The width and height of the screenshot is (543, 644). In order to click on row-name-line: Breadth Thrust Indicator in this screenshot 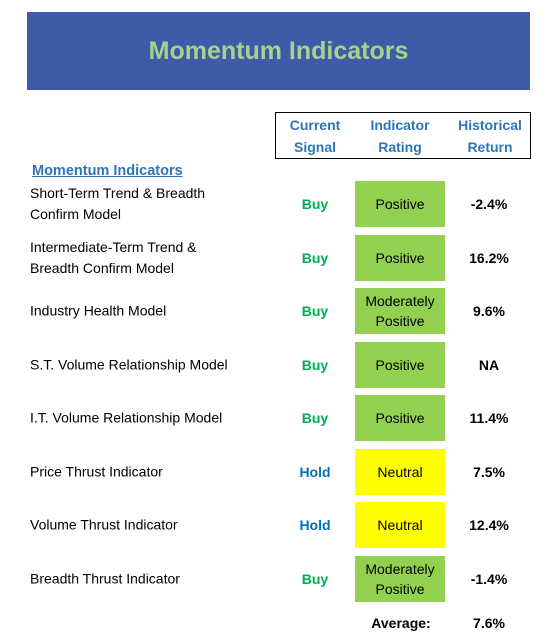, I will do `click(105, 578)`.